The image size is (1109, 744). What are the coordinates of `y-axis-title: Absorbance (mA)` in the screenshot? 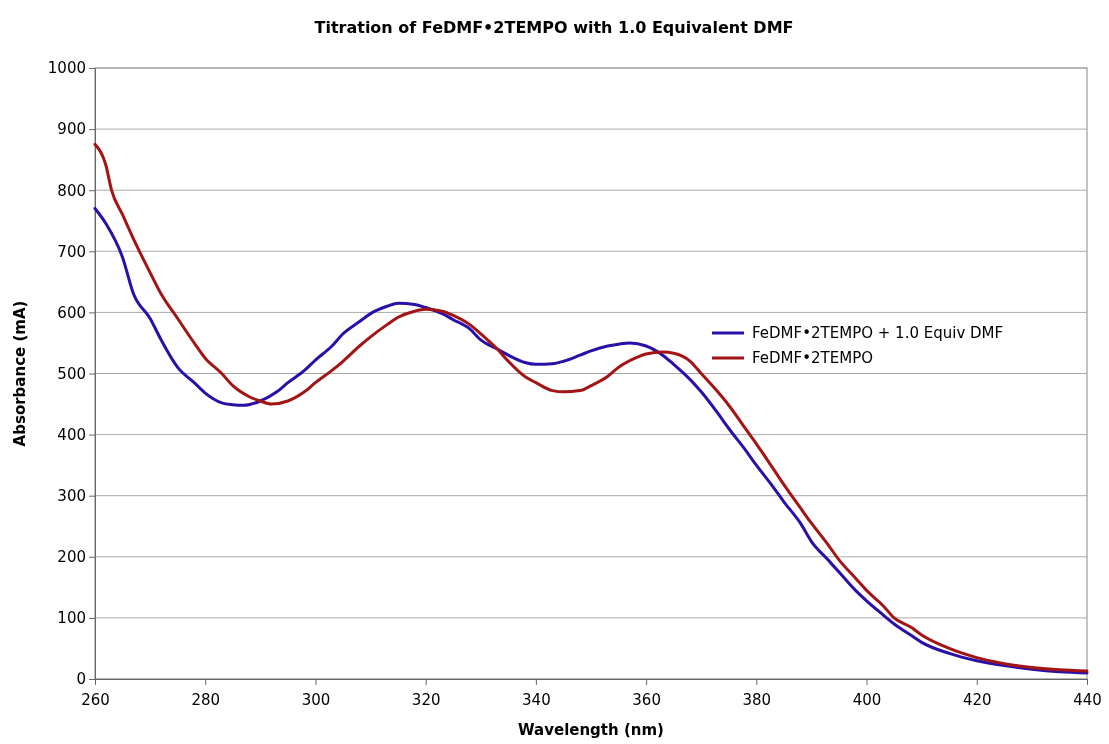 It's located at (20, 373).